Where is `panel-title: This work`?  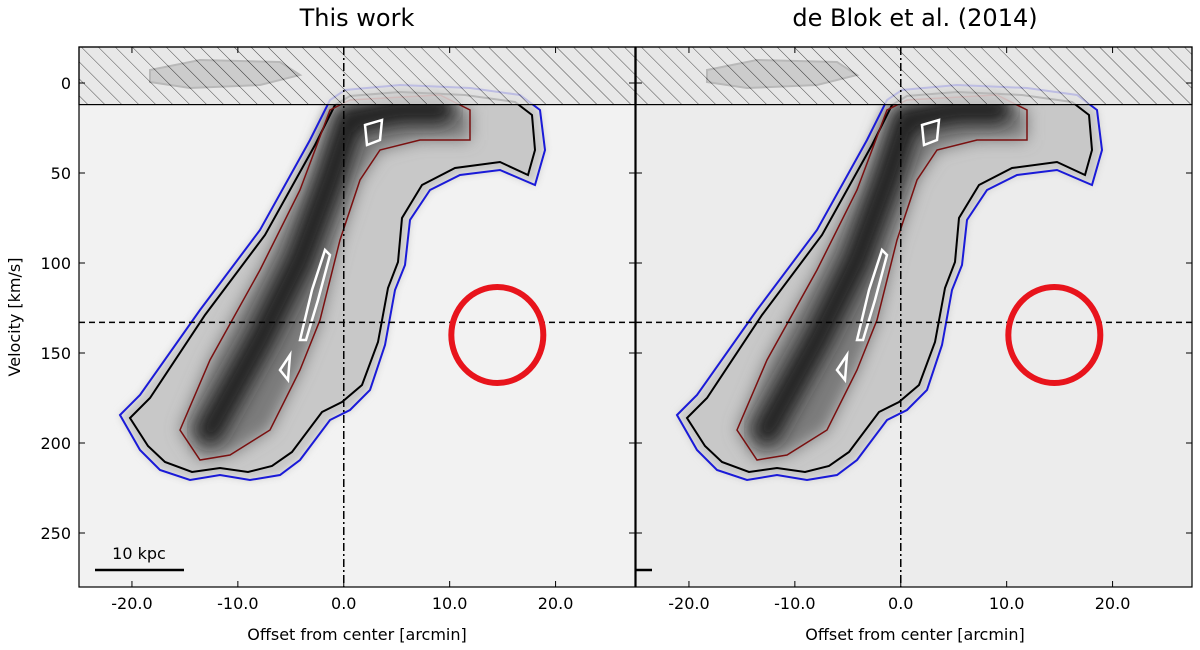
panel-title: This work is located at coordinates (357, 18).